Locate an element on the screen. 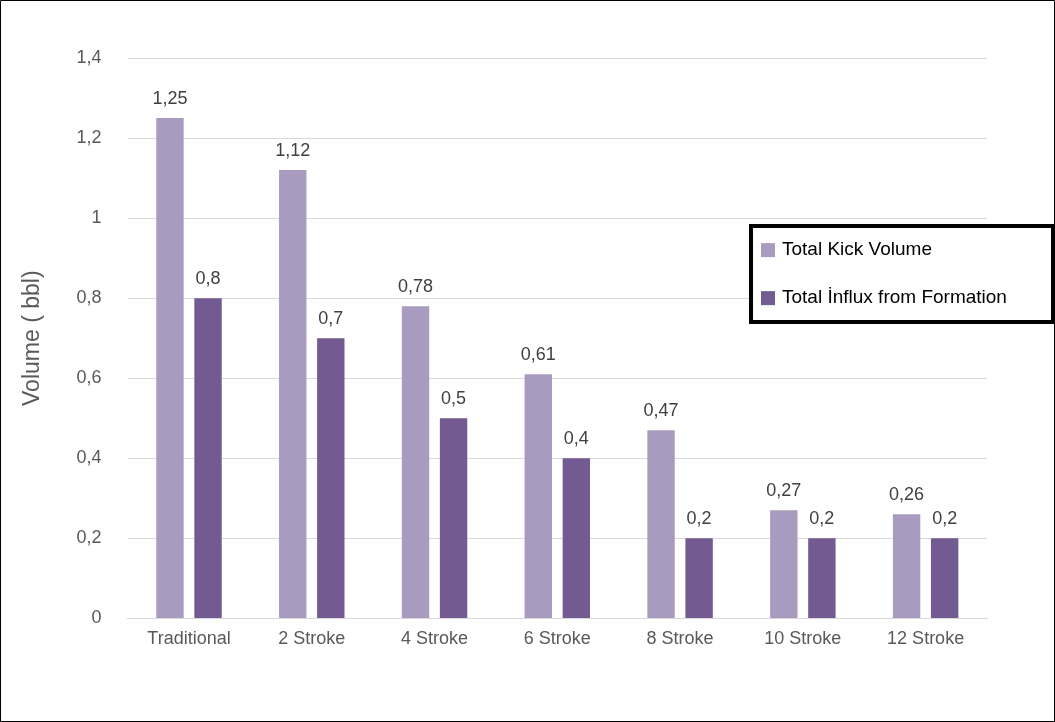  data-label: 0,5 is located at coordinates (454, 398).